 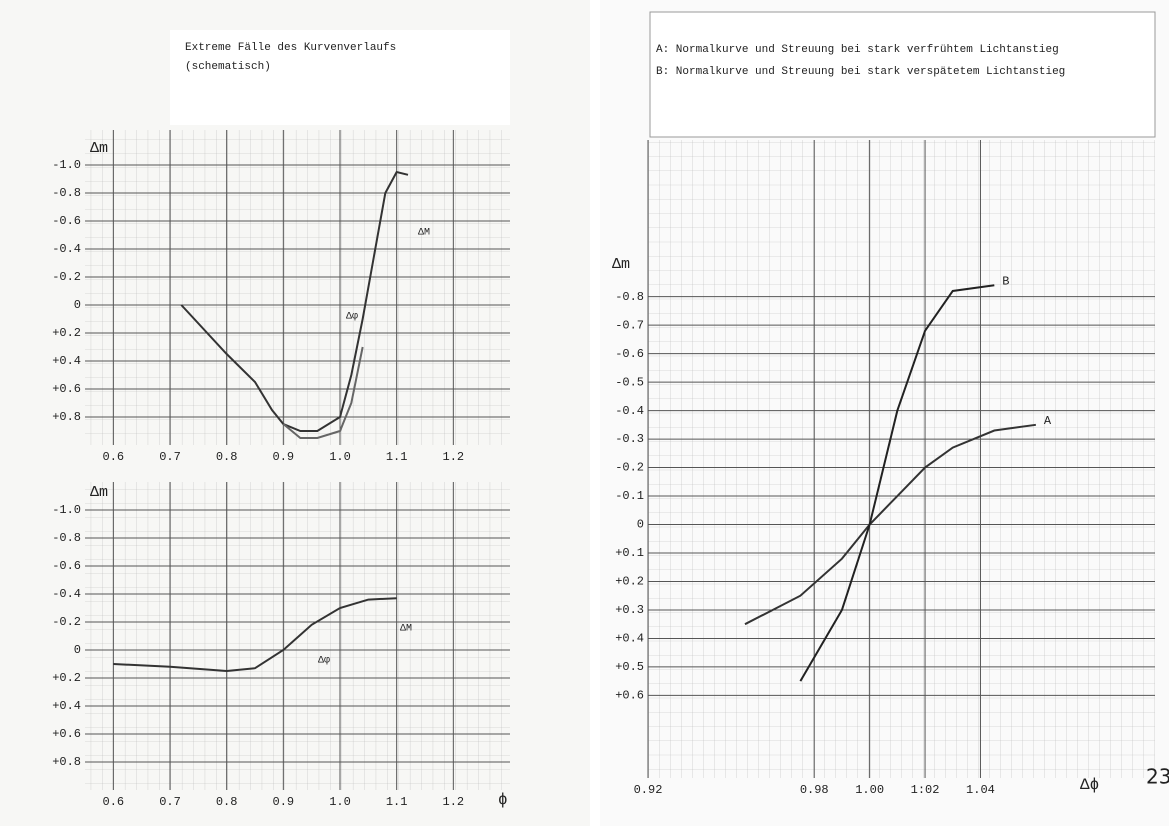 I want to click on chart-title: Extreme Fälle des Kurvenverlaufs, so click(x=290, y=48).